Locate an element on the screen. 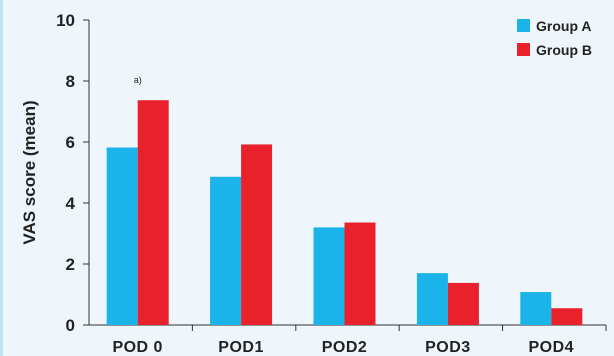 This screenshot has width=614, height=356. y-tick-label: 4 is located at coordinates (71, 203).